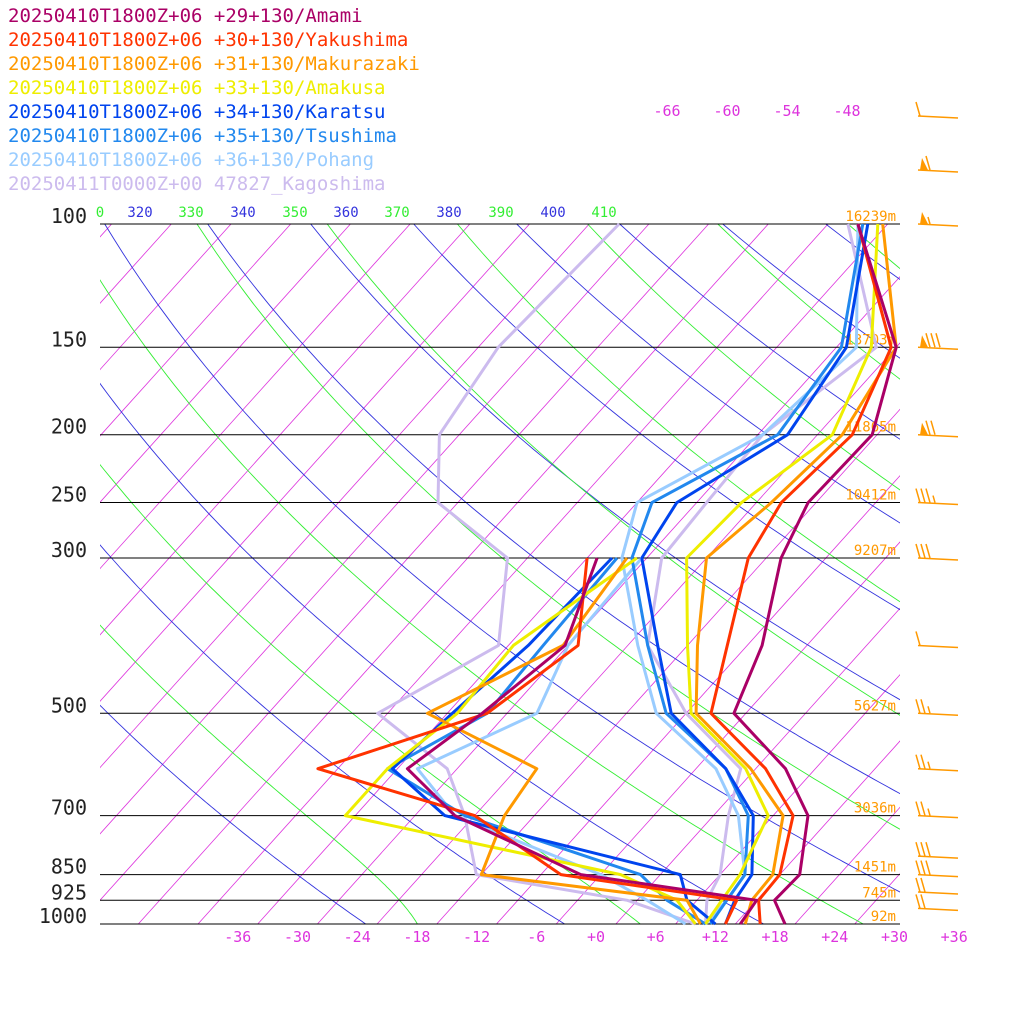  Describe the element at coordinates (237, 937) in the screenshot. I see `temperature-tick-label: -36` at that location.